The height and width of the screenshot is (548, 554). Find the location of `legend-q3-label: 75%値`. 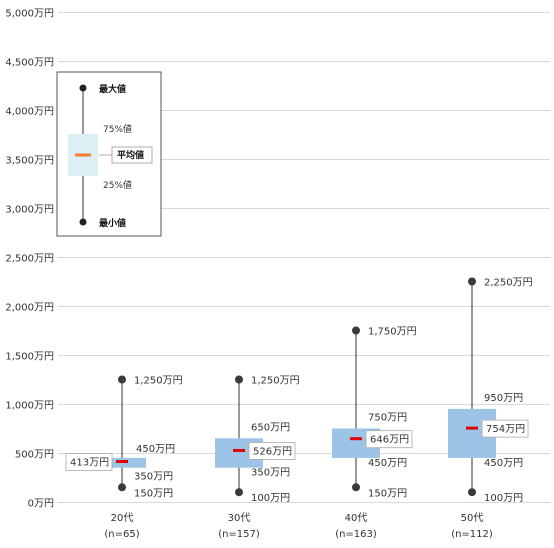

legend-q3-label: 75%値 is located at coordinates (117, 129).